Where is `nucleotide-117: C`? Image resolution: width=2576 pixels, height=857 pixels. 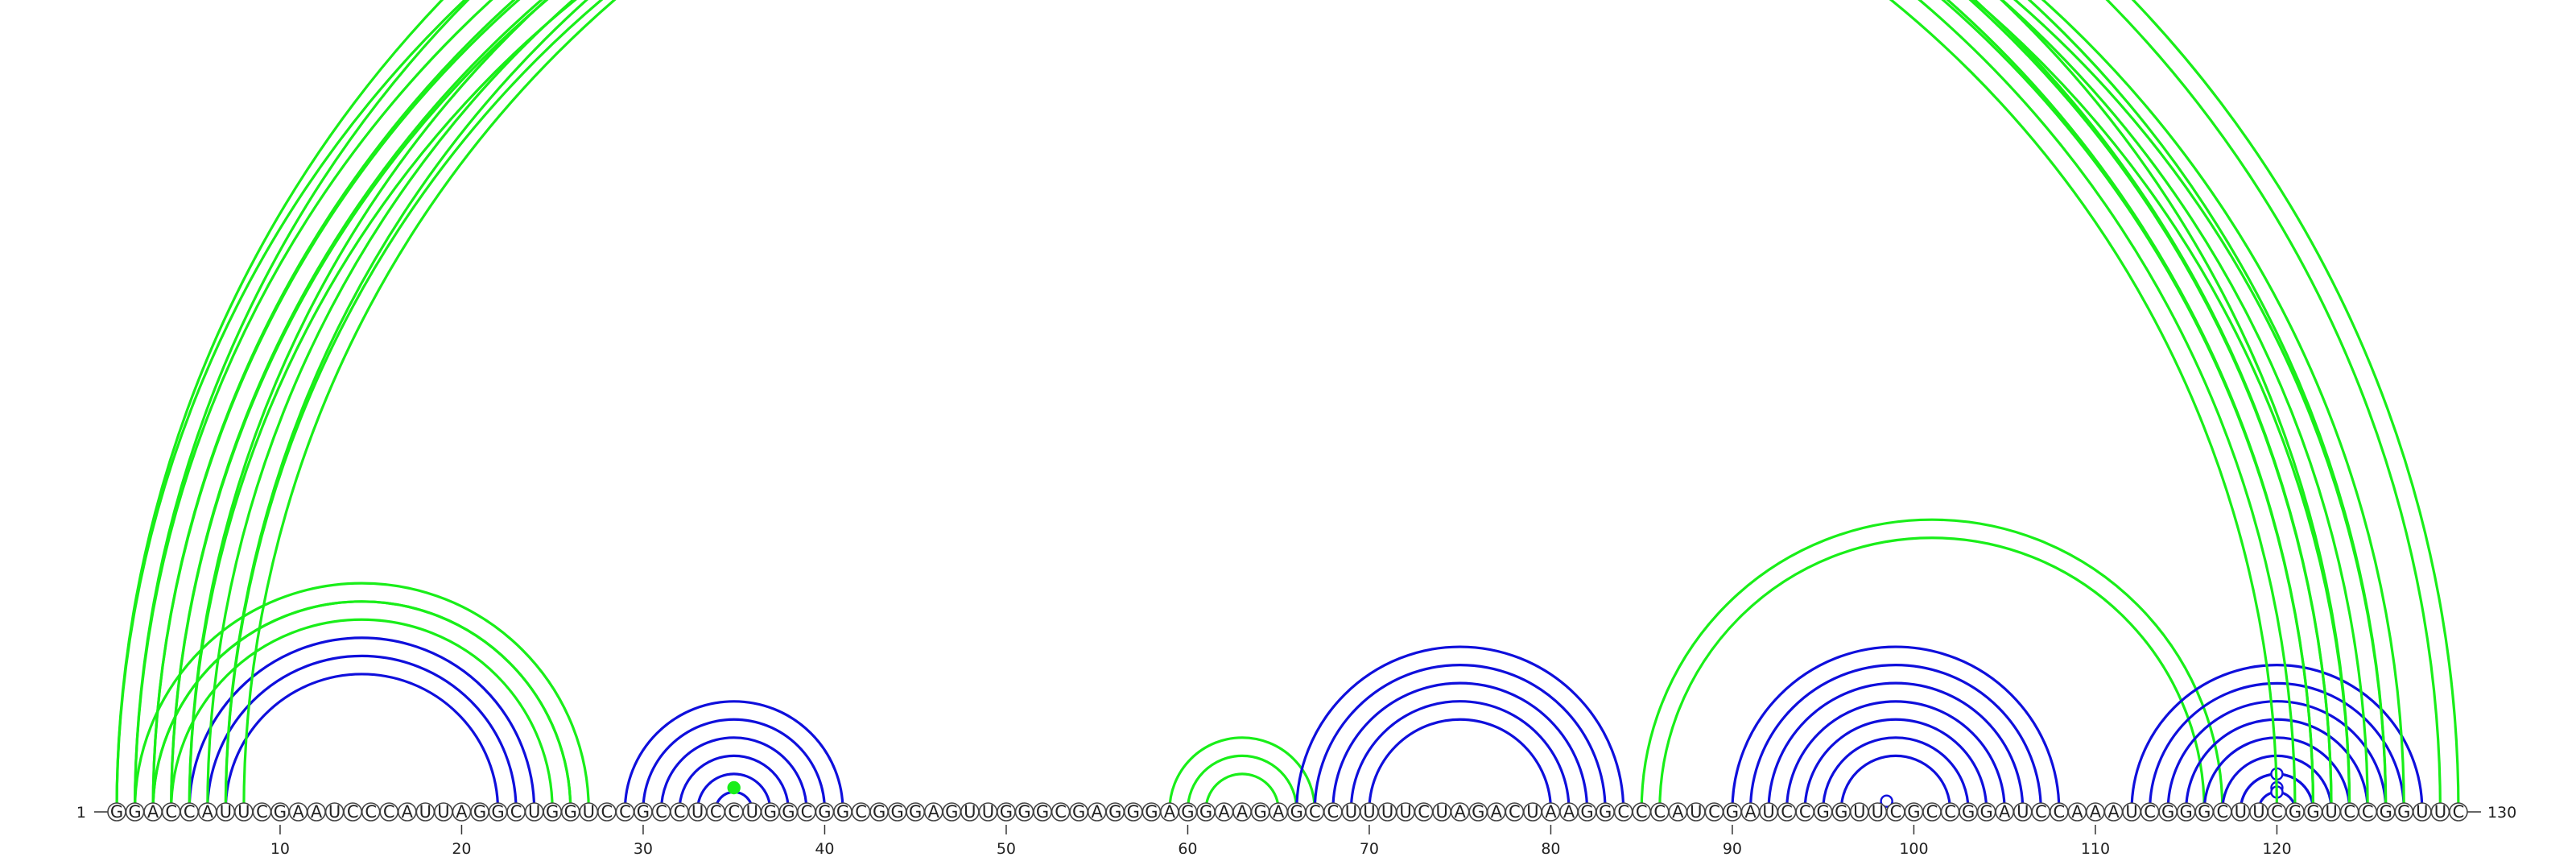
nucleotide-117: C is located at coordinates (2222, 812).